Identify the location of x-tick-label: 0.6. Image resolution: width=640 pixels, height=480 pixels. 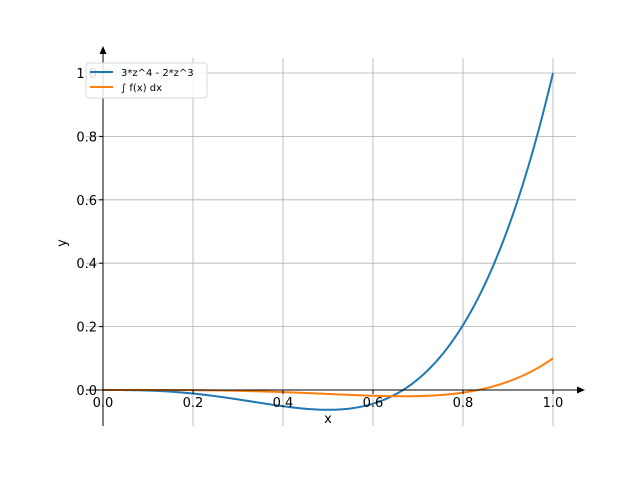
(373, 403).